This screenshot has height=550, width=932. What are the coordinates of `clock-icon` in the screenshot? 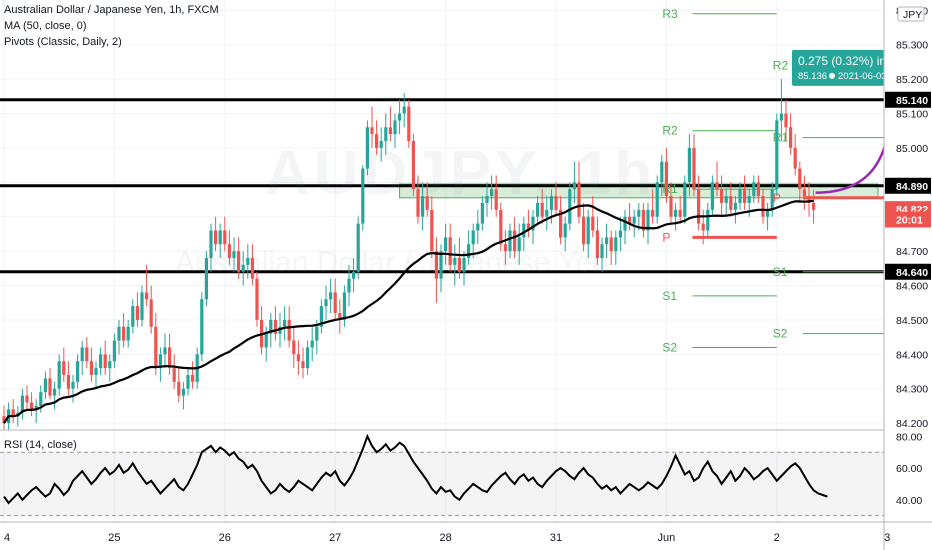 It's located at (832, 75).